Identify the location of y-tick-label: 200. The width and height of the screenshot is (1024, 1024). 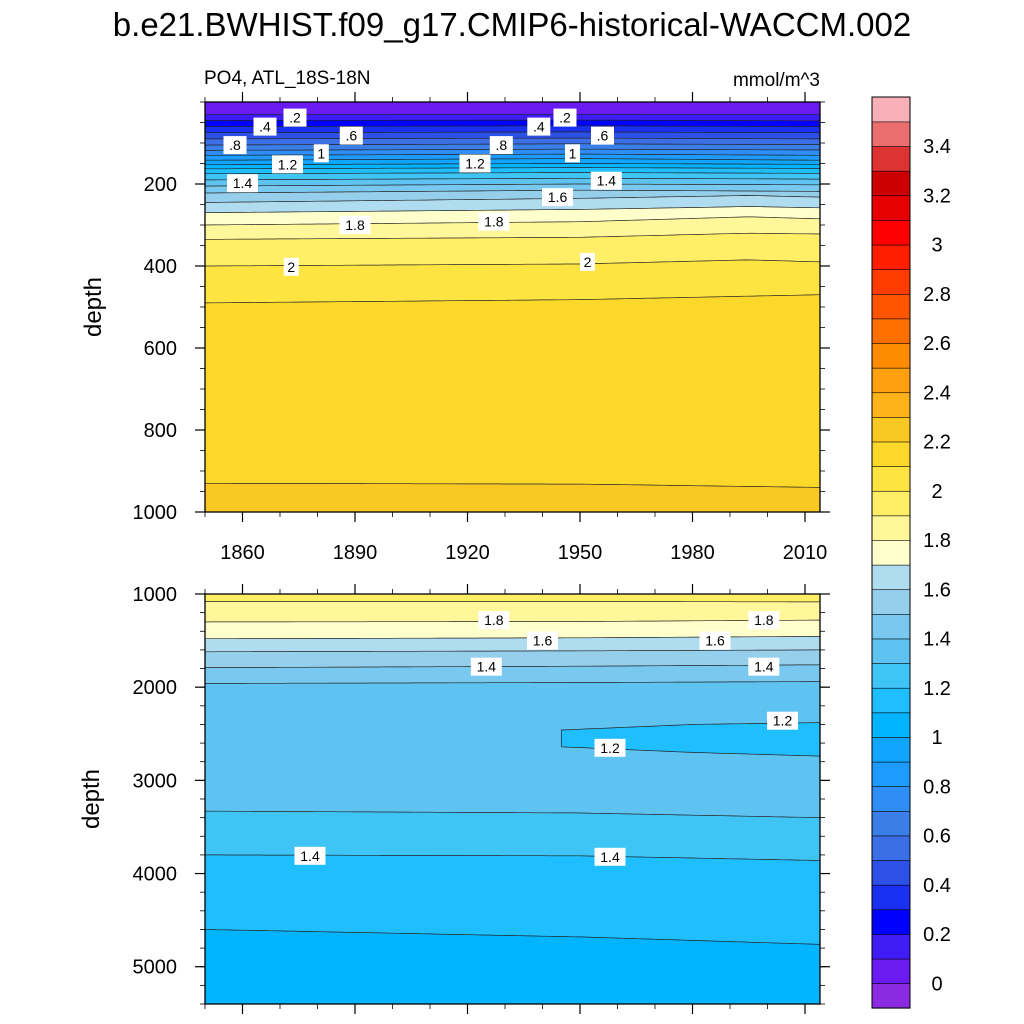
(160, 185).